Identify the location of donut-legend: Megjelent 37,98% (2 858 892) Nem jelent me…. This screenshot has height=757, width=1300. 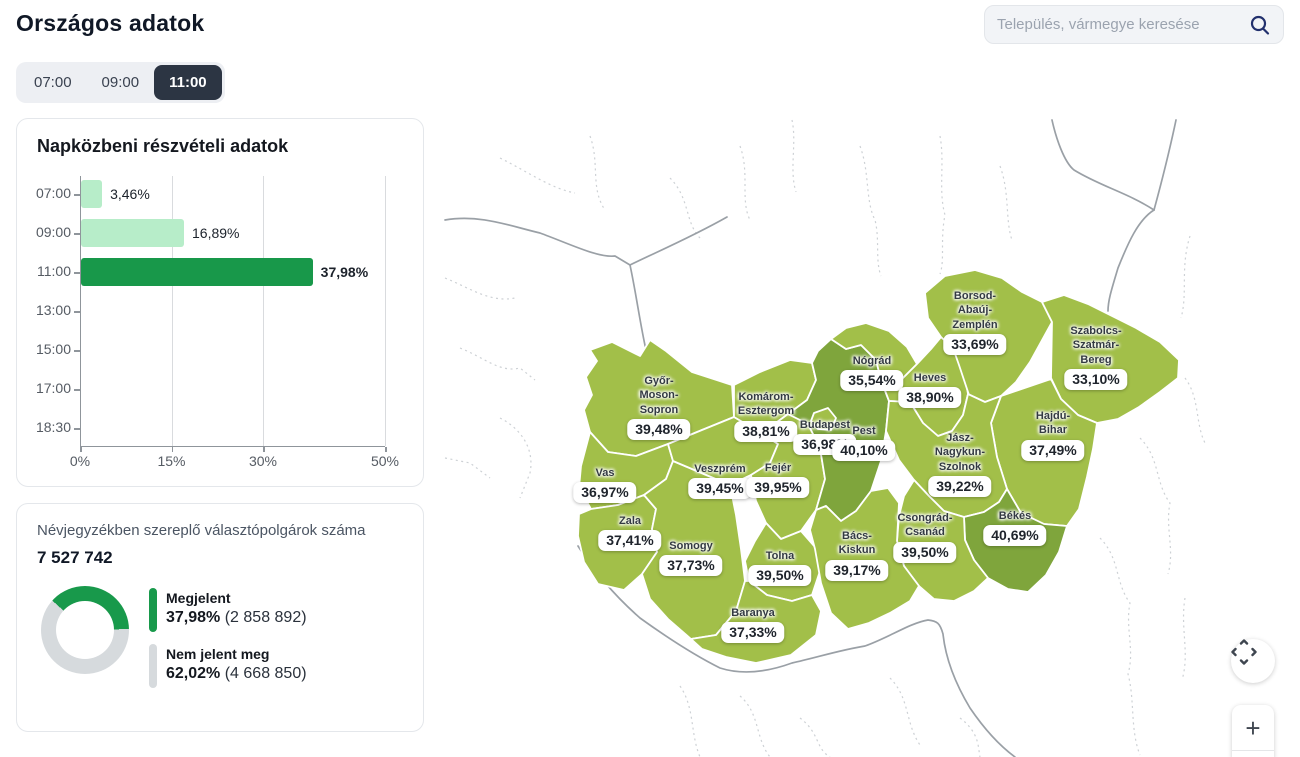
(228, 644).